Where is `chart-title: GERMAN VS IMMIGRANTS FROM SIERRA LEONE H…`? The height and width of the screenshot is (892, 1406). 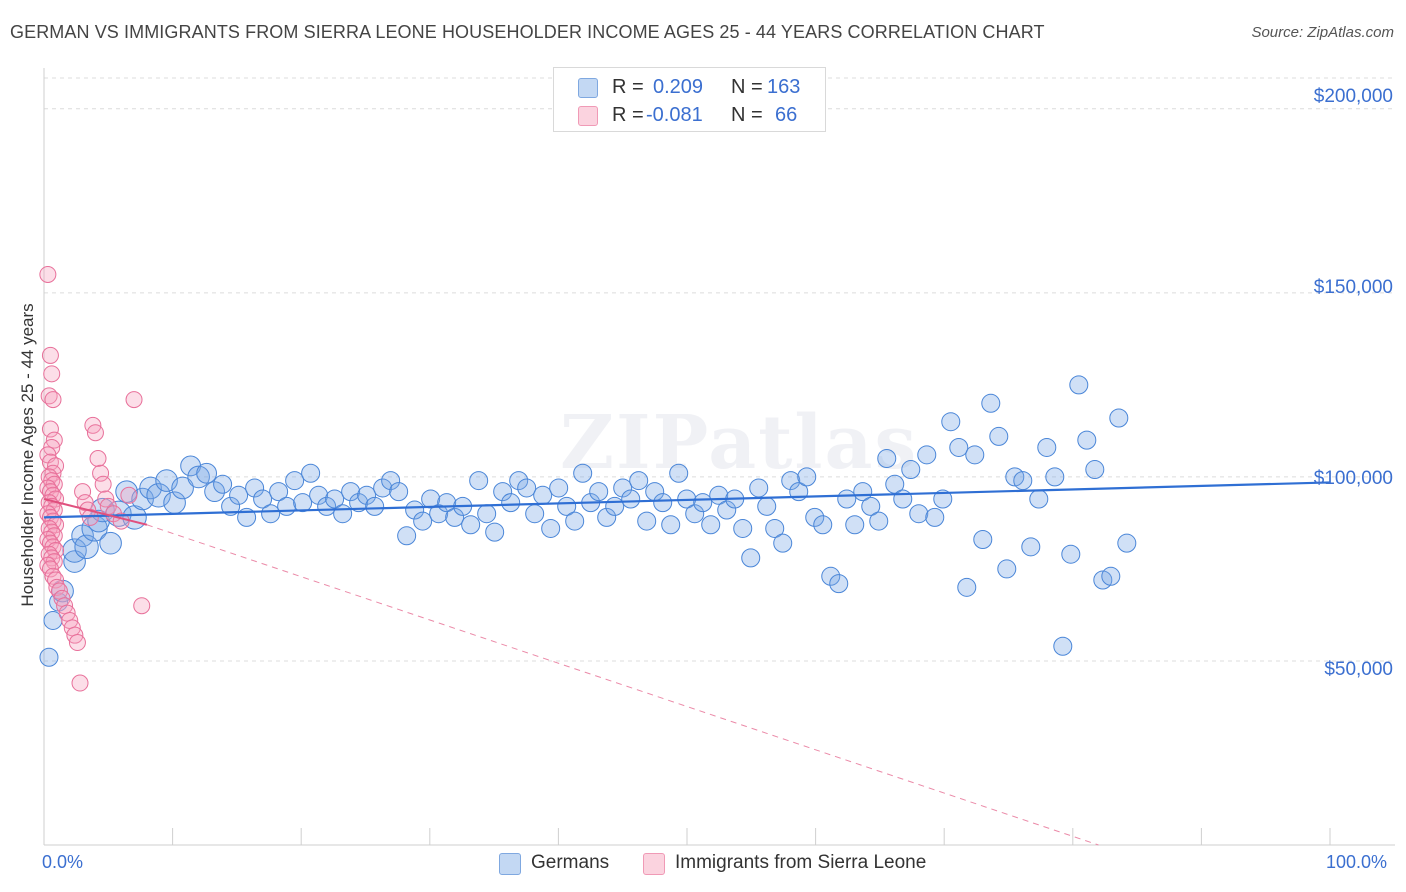 chart-title: GERMAN VS IMMIGRANTS FROM SIERRA LEONE H… is located at coordinates (527, 32).